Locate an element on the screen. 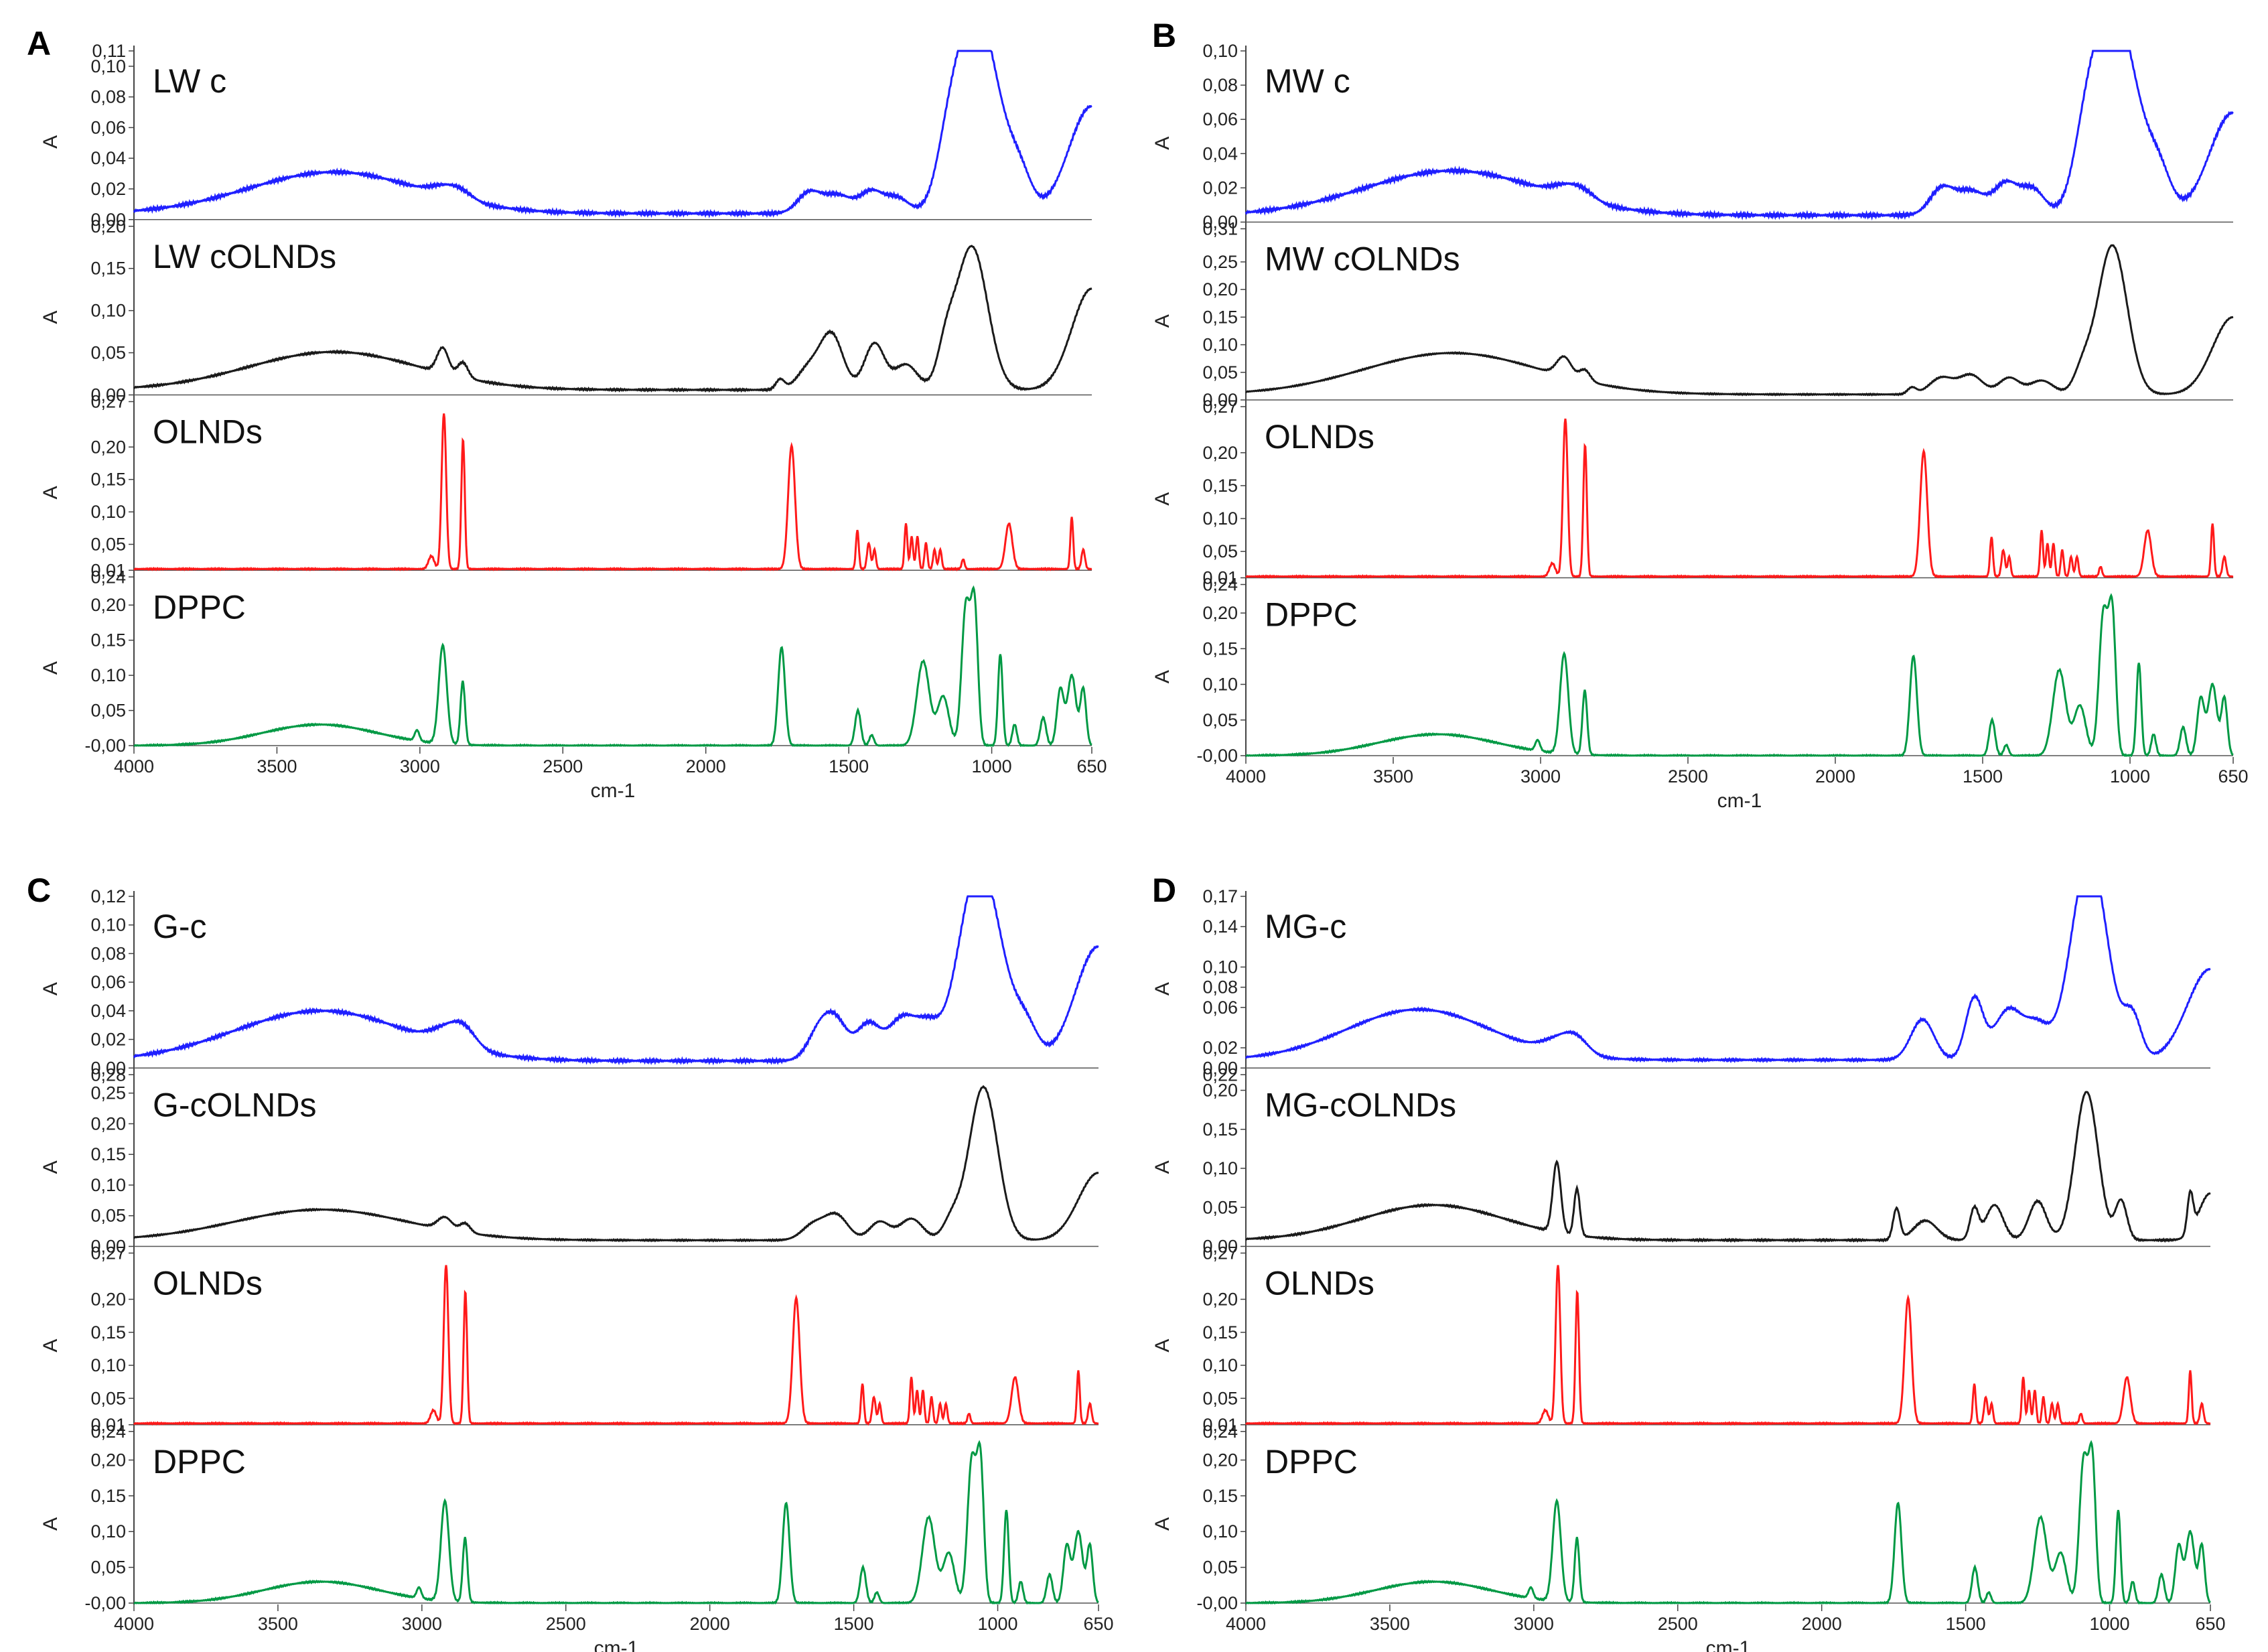 The width and height of the screenshot is (2268, 1652). panel-letter: C is located at coordinates (39, 890).